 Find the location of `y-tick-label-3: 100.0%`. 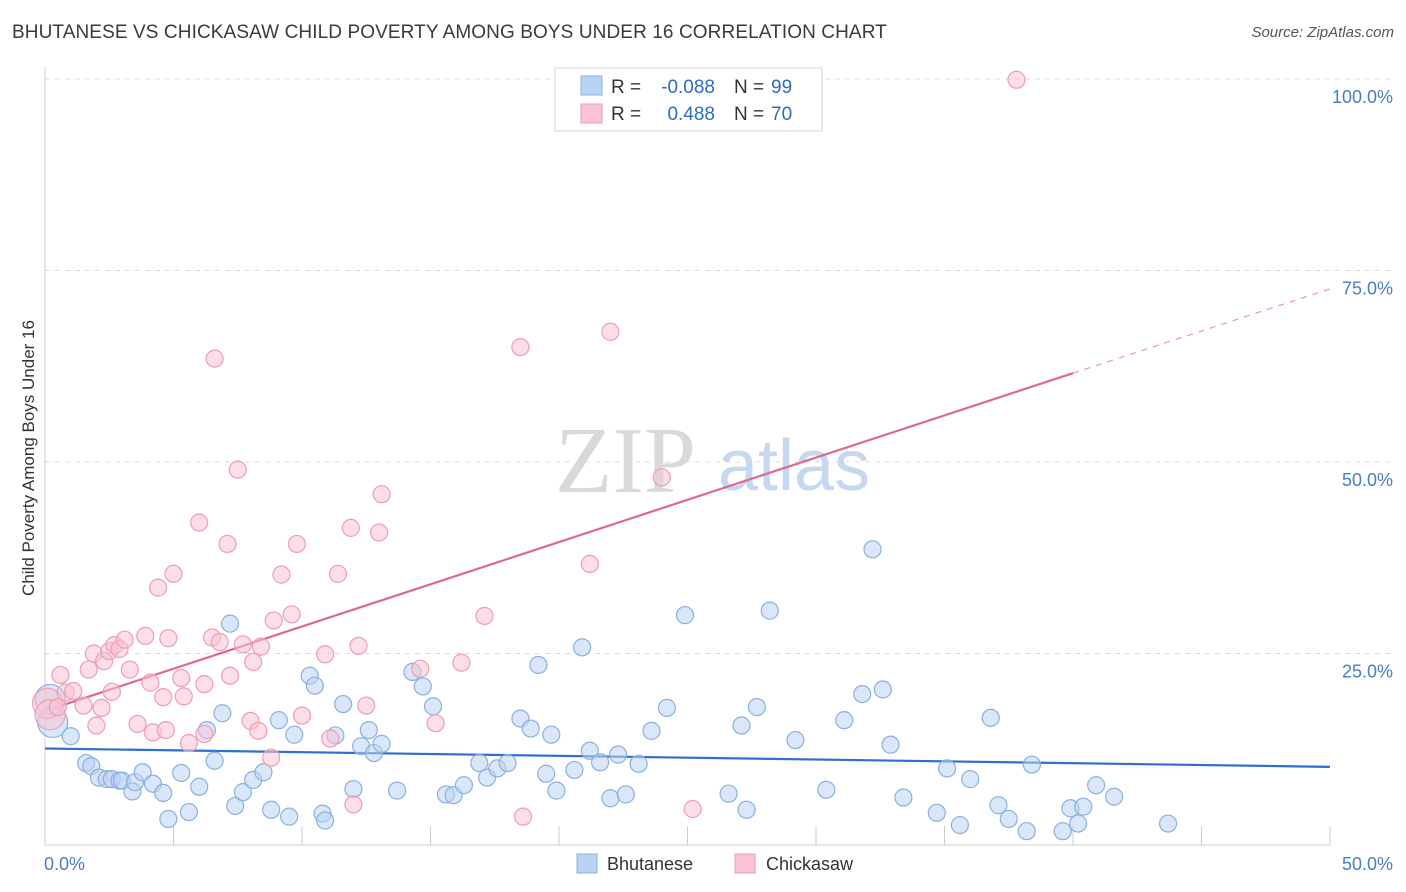

y-tick-label-3: 100.0% is located at coordinates (1362, 97).